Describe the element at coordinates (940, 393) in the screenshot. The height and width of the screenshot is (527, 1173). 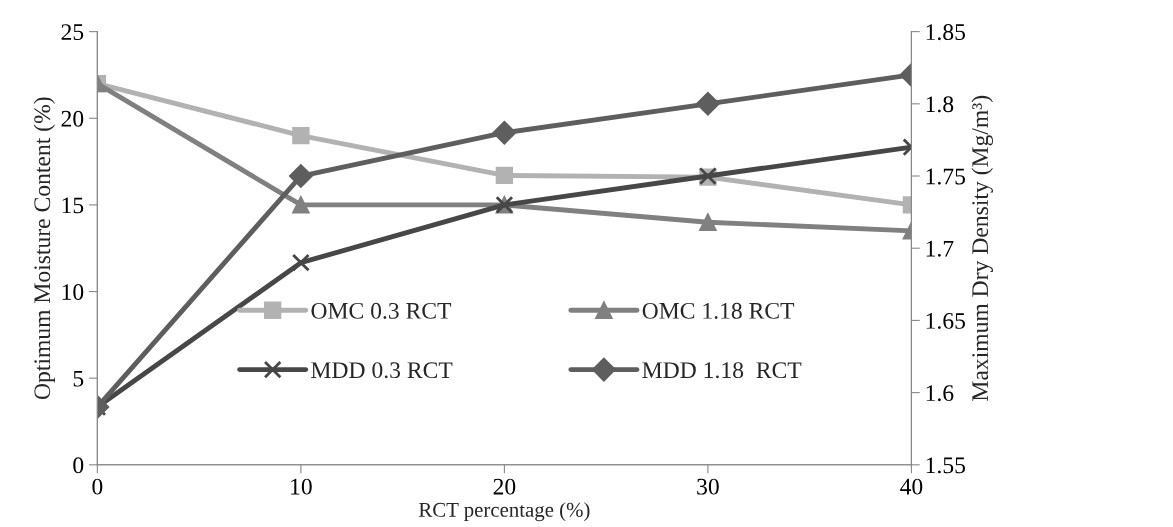
I see `y2-tick-label: 1.6` at that location.